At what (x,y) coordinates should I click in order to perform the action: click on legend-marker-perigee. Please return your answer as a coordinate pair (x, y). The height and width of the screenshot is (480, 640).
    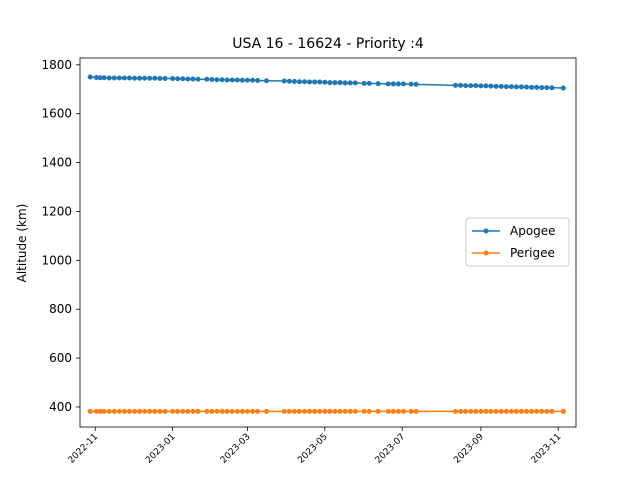
    Looking at the image, I should click on (486, 253).